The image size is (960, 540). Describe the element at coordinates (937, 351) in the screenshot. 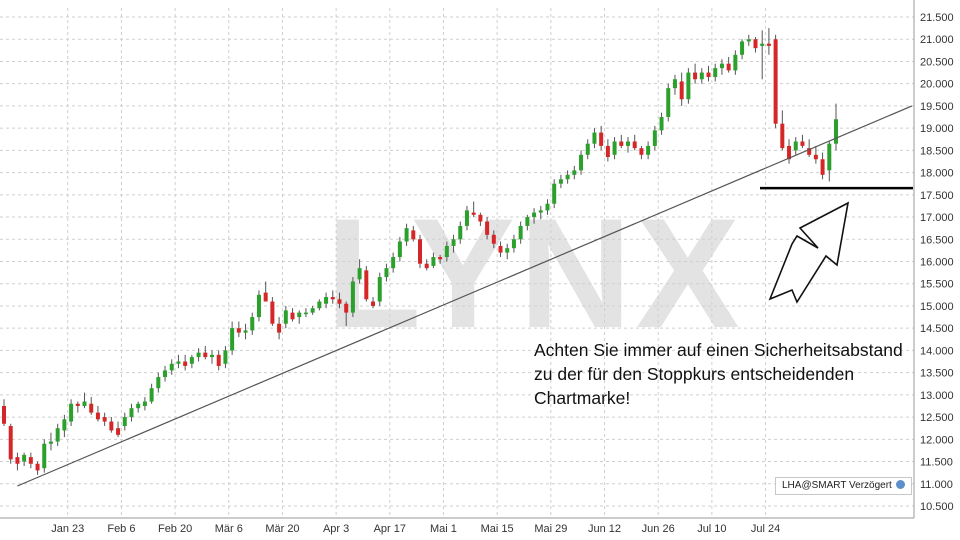

I see `y-tick-label: 14.000` at that location.